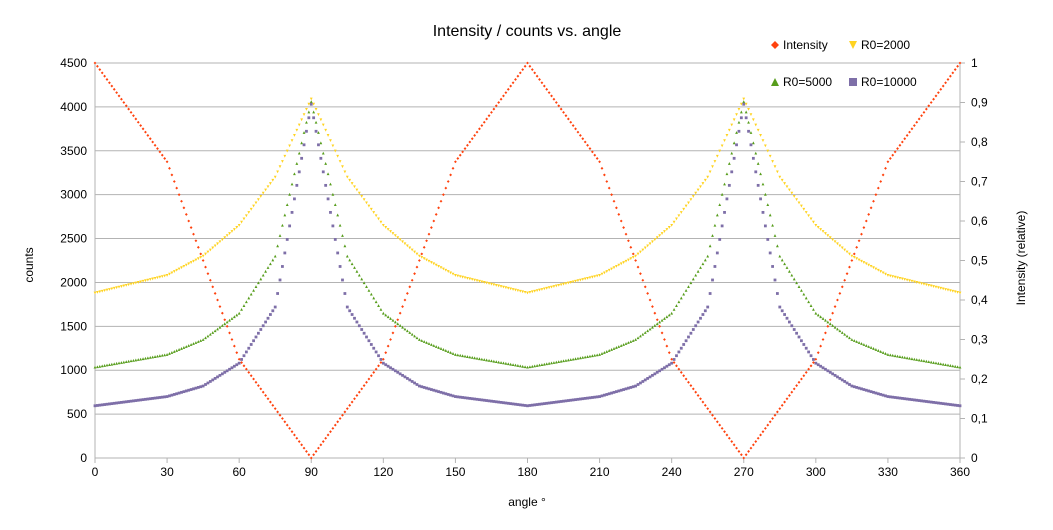  Describe the element at coordinates (974, 63) in the screenshot. I see `y-tick-label-right: 1` at that location.